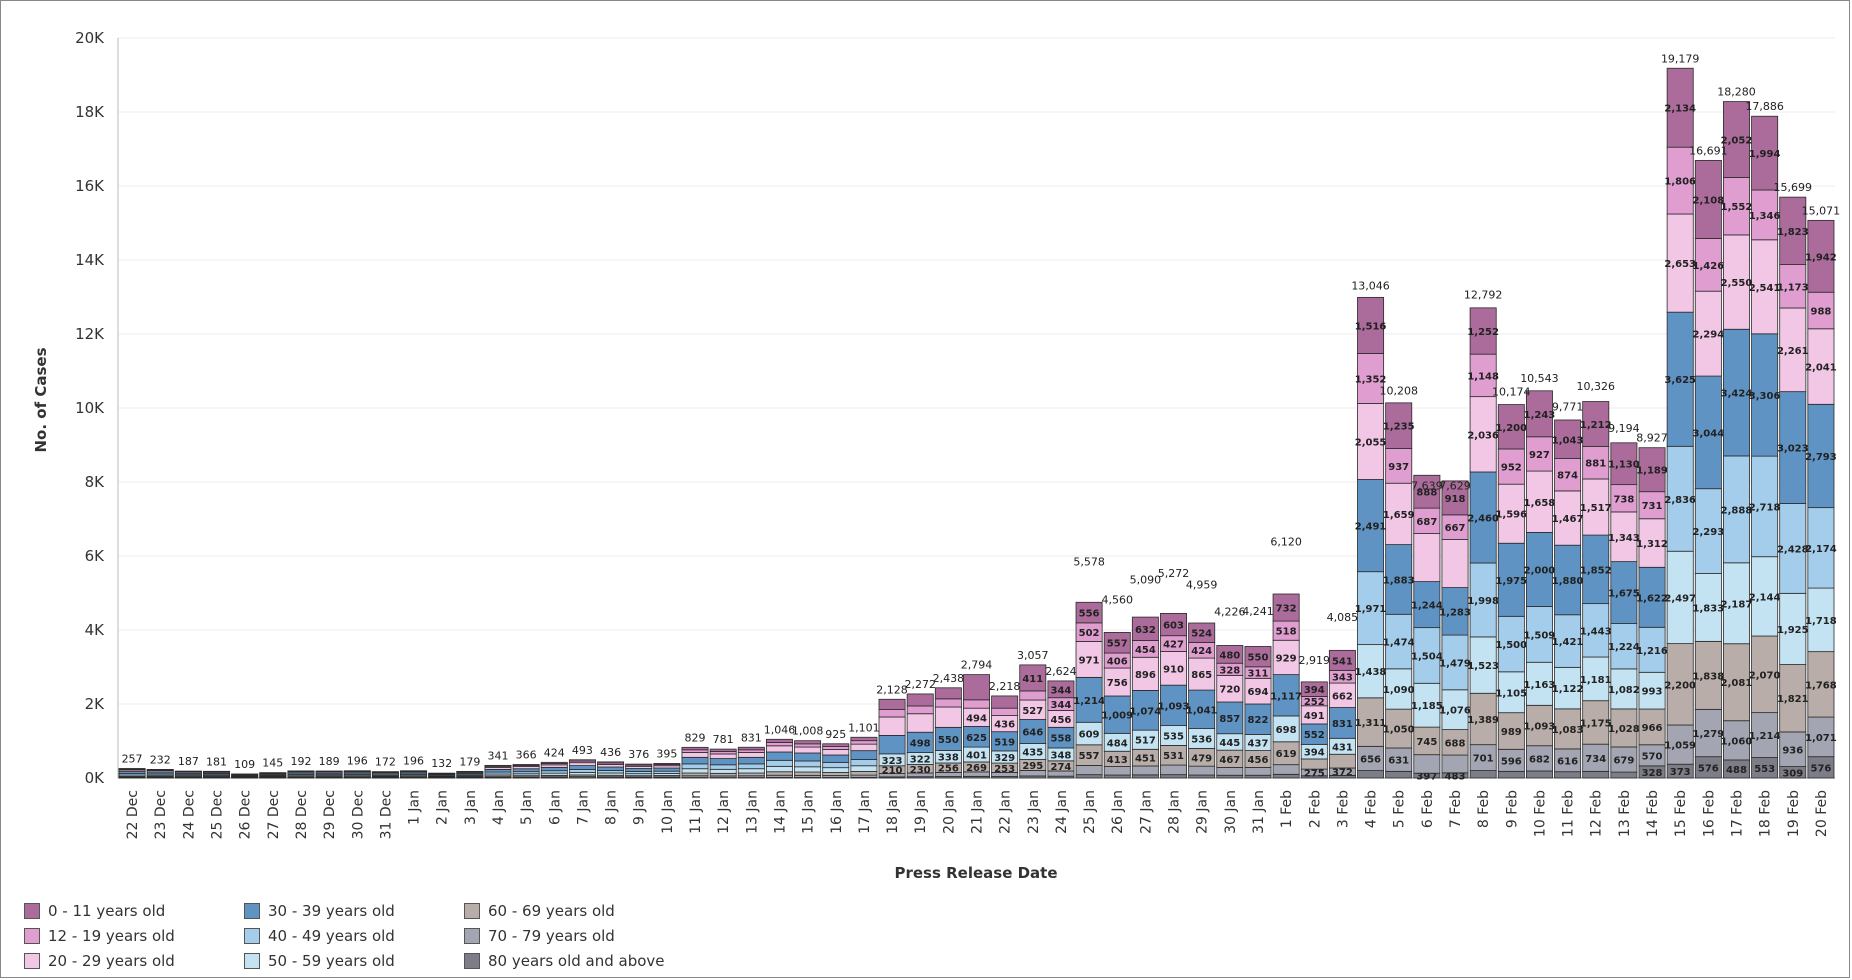 The width and height of the screenshot is (1852, 980). Describe the element at coordinates (1511, 468) in the screenshot. I see `segment-label: 952` at that location.